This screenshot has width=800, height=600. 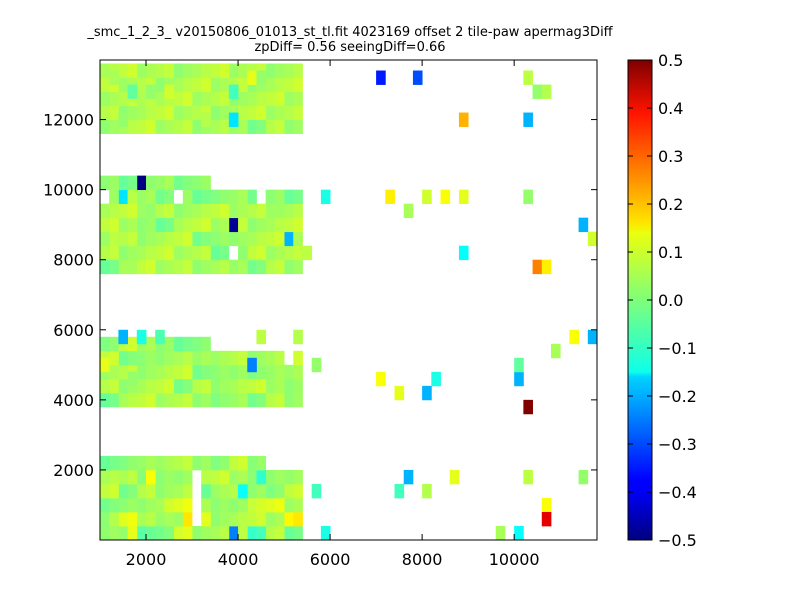 What do you see at coordinates (350, 47) in the screenshot?
I see `chart-title-line-2: zpDiff= 0.56 seeingDiff=0.66` at bounding box center [350, 47].